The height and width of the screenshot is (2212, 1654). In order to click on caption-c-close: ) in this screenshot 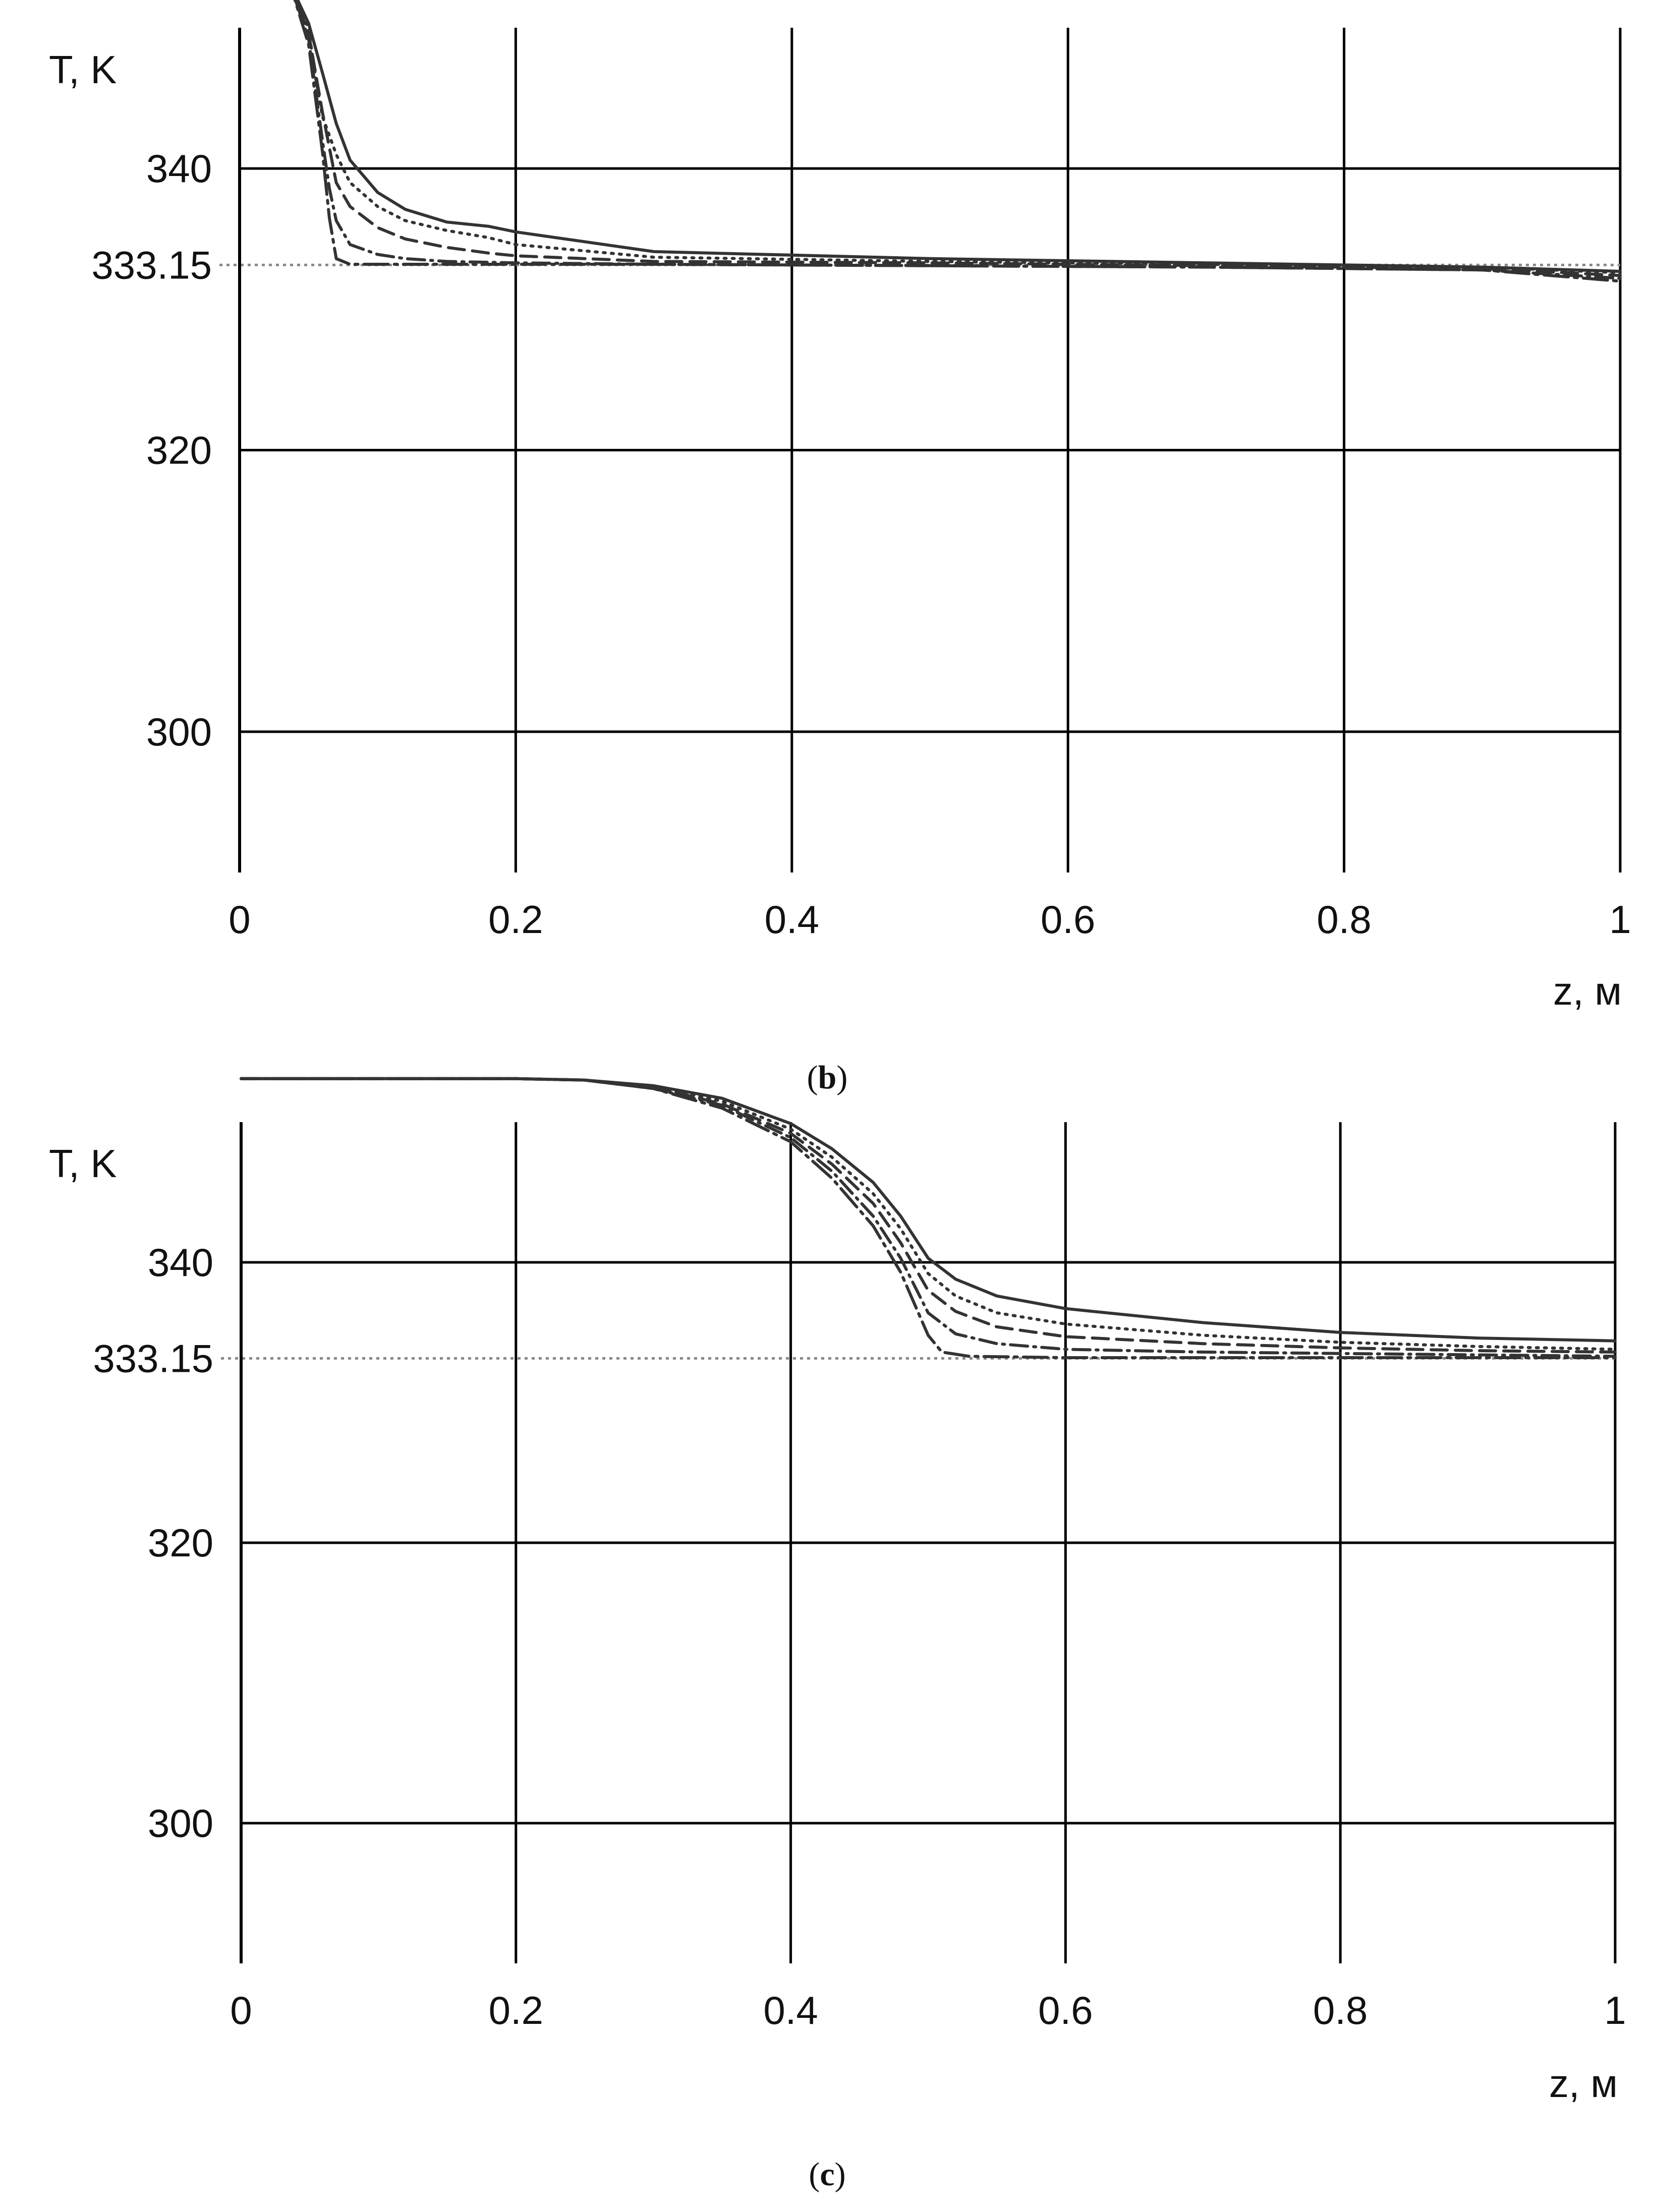, I will do `click(841, 2174)`.